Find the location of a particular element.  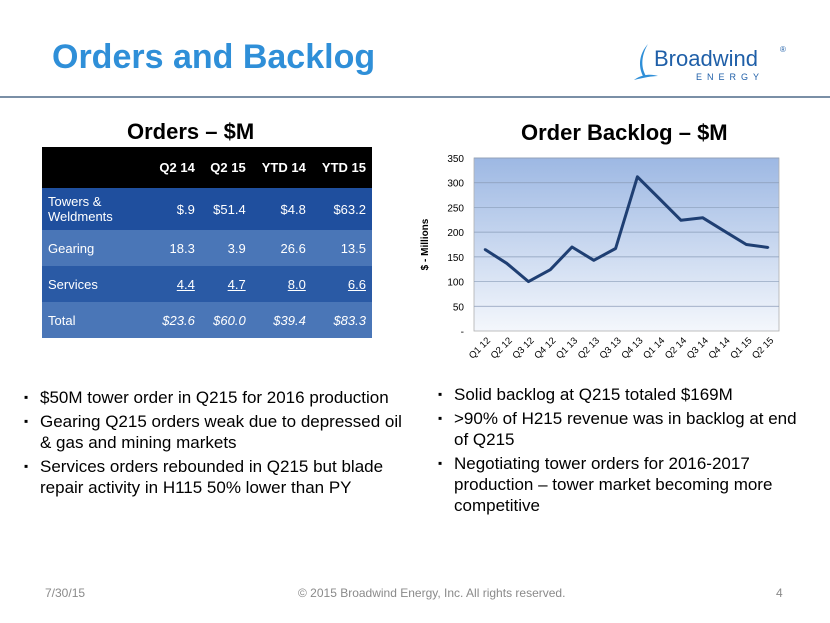

y-tick-label: - is located at coordinates (462, 332).